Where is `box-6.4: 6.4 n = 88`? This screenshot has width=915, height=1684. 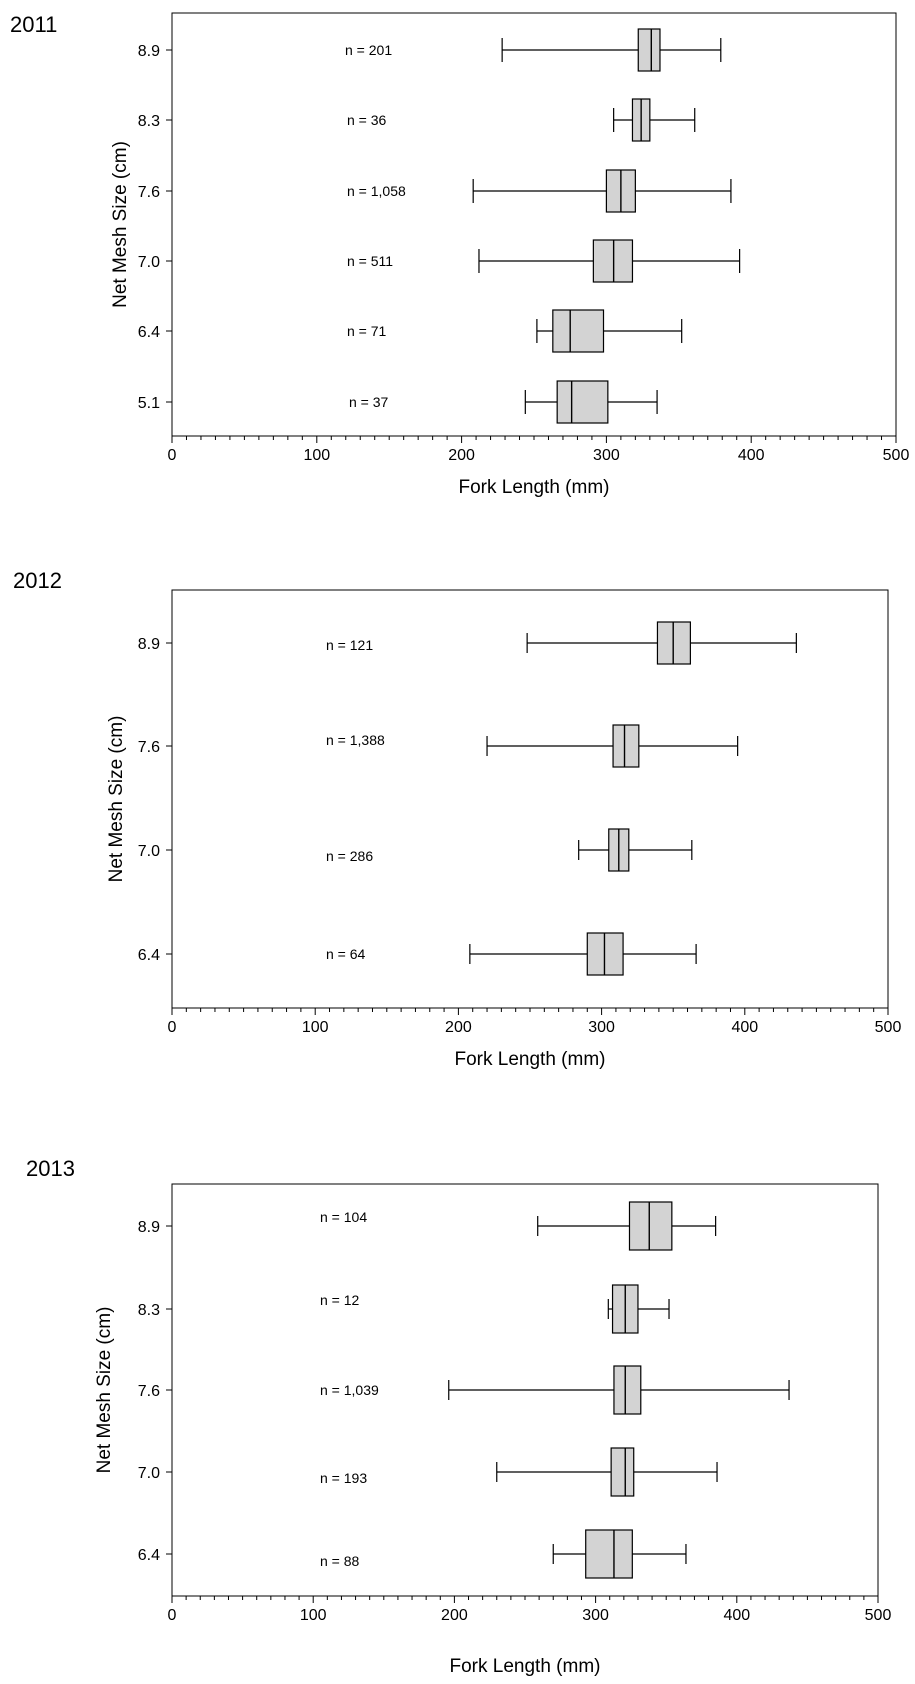 box-6.4: 6.4 n = 88 is located at coordinates (412, 1554).